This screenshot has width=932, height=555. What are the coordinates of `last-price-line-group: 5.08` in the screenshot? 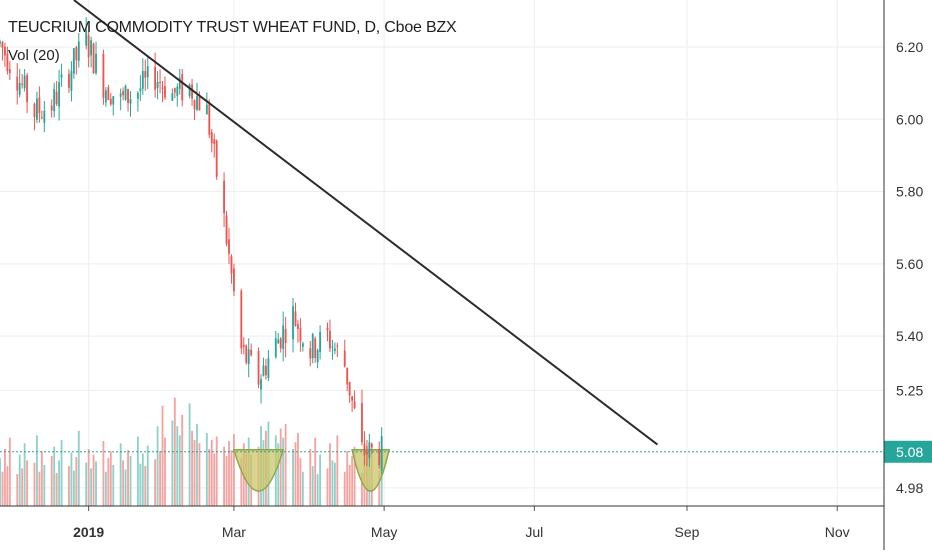 It's located at (466, 451).